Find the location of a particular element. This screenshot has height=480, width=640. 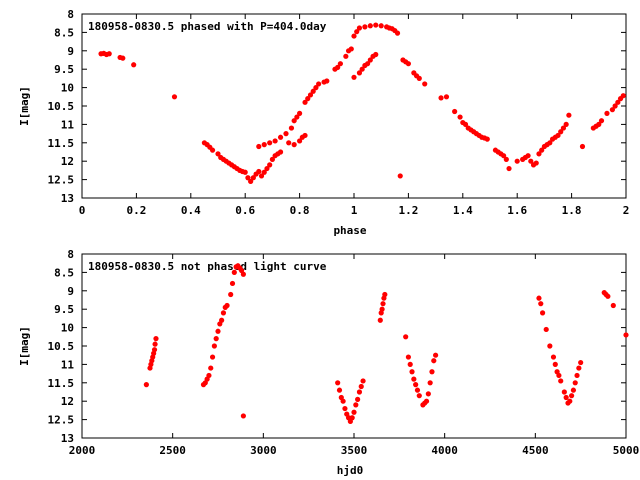

x-tick-label: 0.6 is located at coordinates (245, 210).